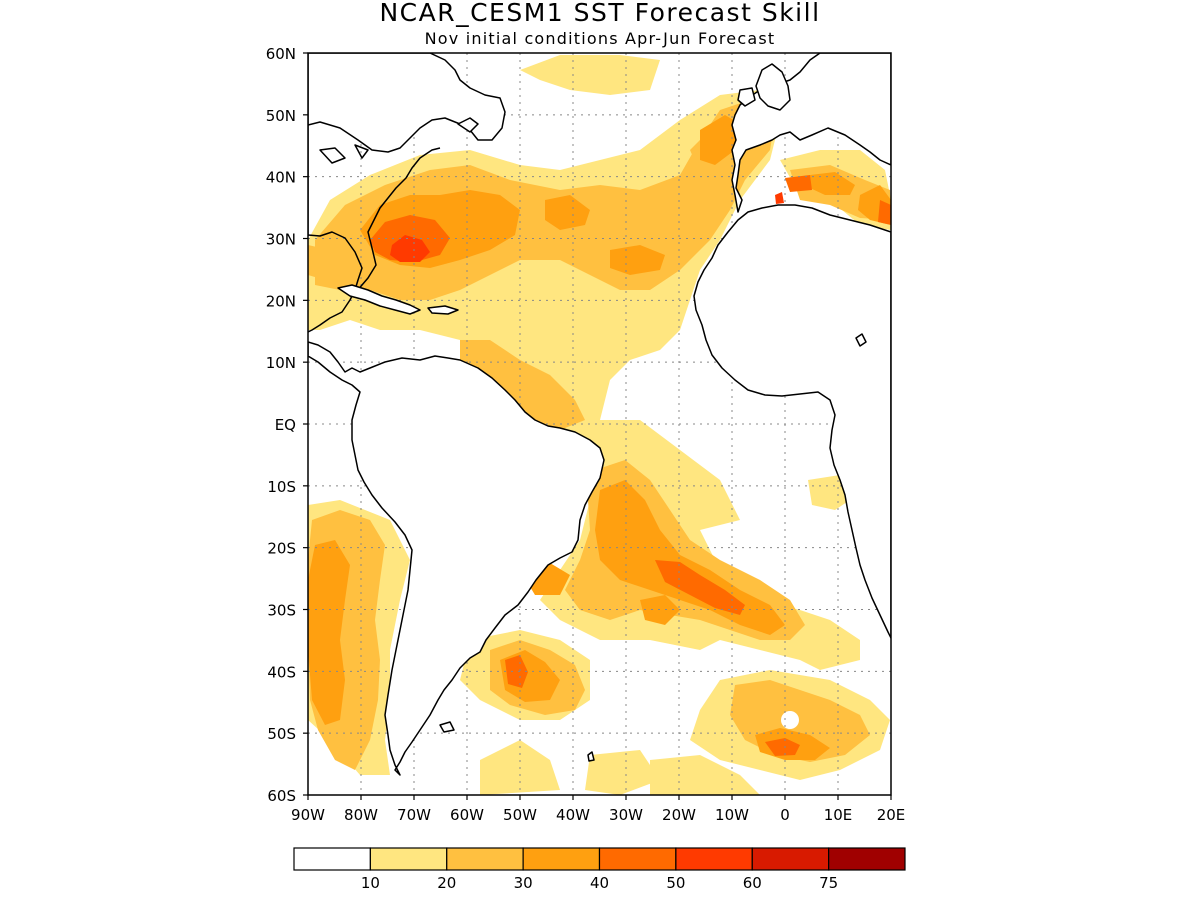  I want to click on colorbar-label: 40, so click(599, 883).